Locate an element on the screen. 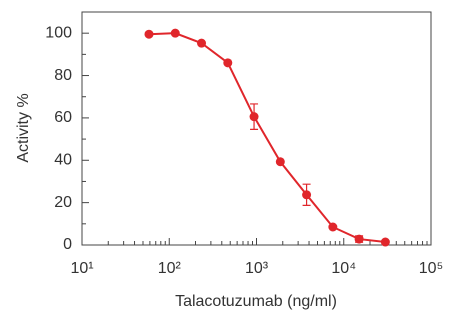  x-tick-label: 10¹ is located at coordinates (81, 268).